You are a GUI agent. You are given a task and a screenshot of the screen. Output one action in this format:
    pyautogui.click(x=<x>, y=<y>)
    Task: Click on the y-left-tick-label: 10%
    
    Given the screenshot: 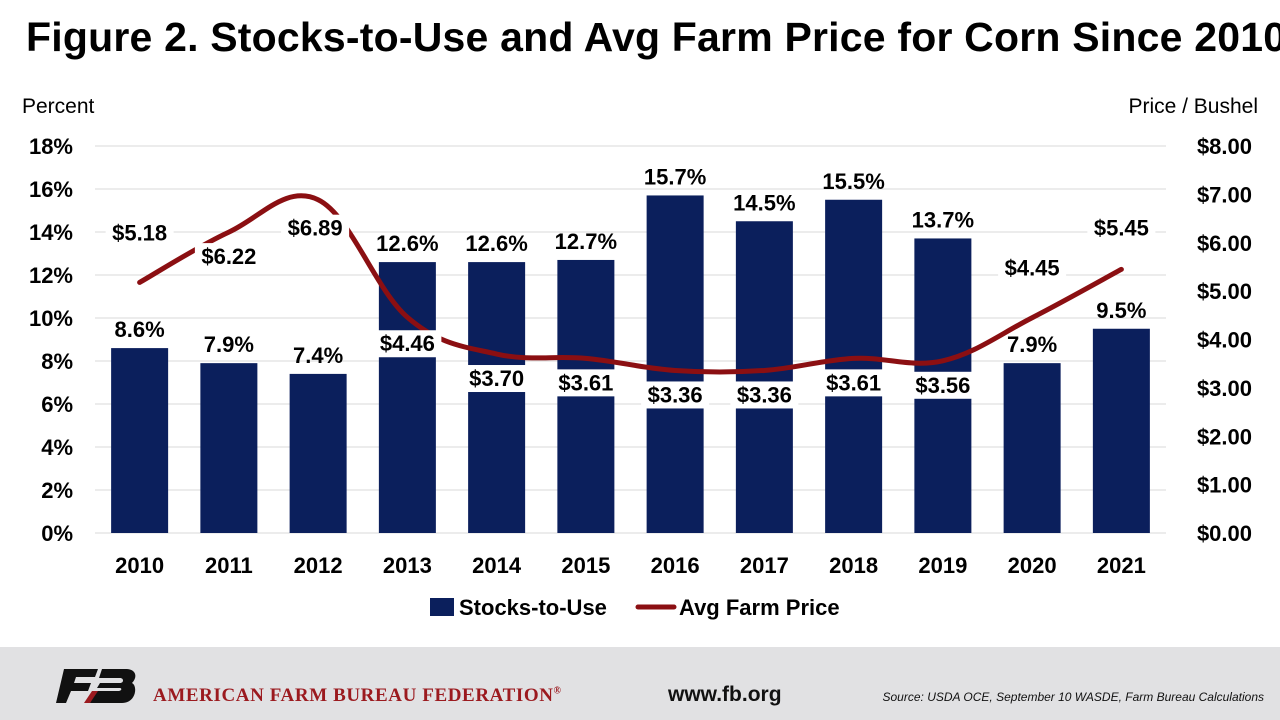 What is the action you would take?
    pyautogui.click(x=51, y=318)
    